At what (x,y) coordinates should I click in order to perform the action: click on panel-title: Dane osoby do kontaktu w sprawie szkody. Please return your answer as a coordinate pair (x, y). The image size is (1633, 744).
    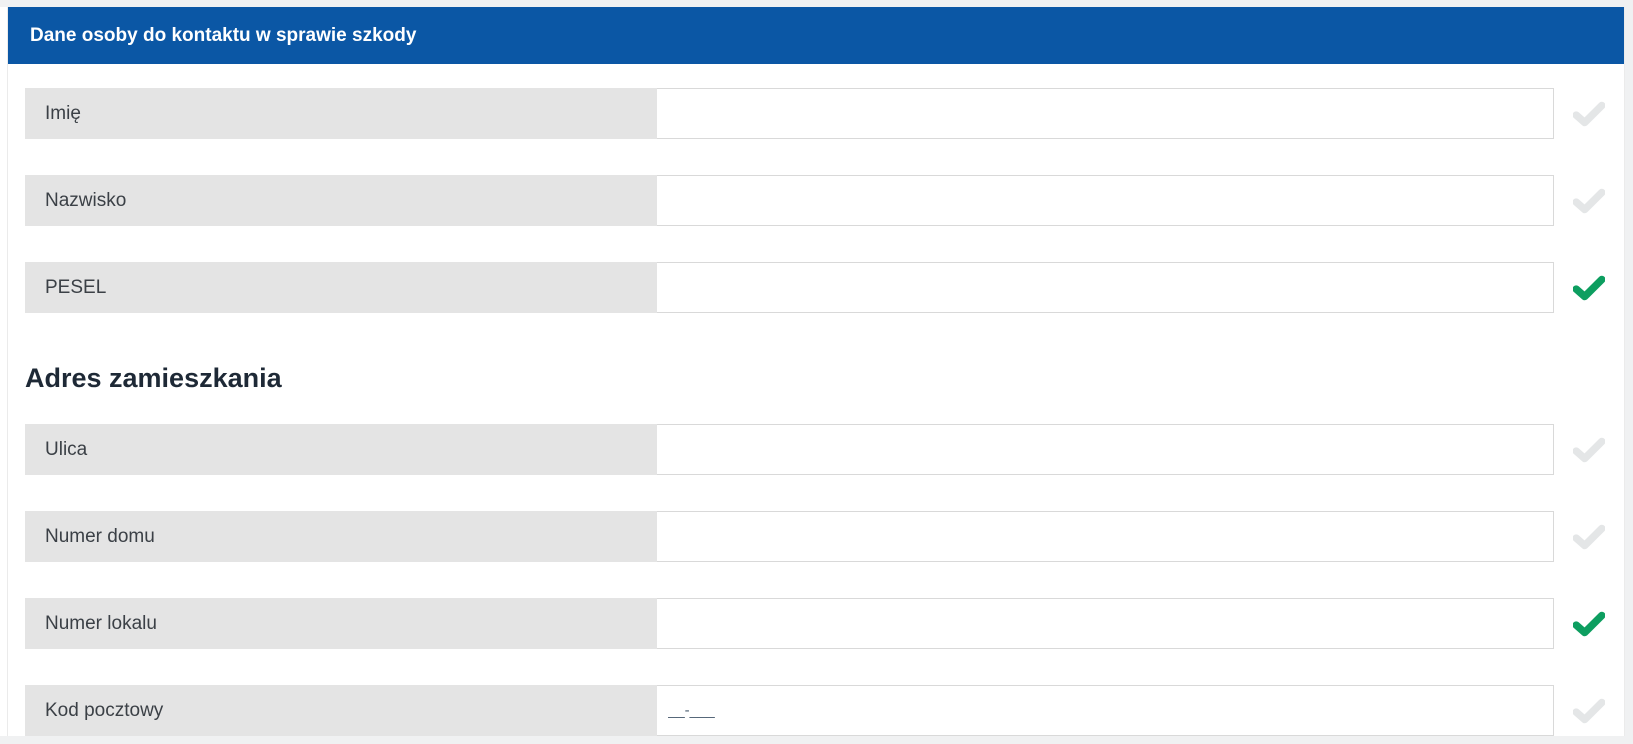
    Looking at the image, I should click on (223, 35).